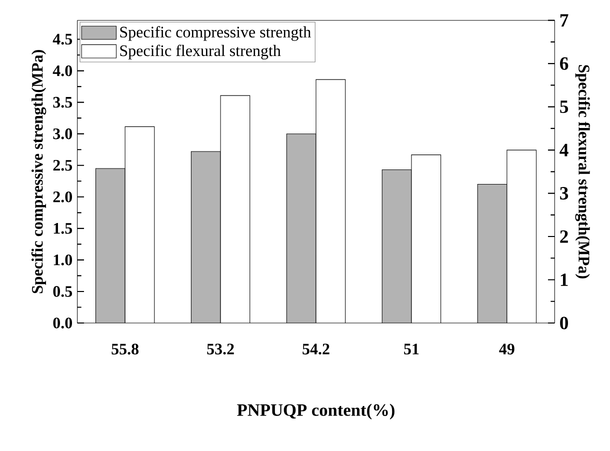 This screenshot has height=451, width=610. I want to click on x-axis-title: PNPUQP content(%), so click(315, 412).